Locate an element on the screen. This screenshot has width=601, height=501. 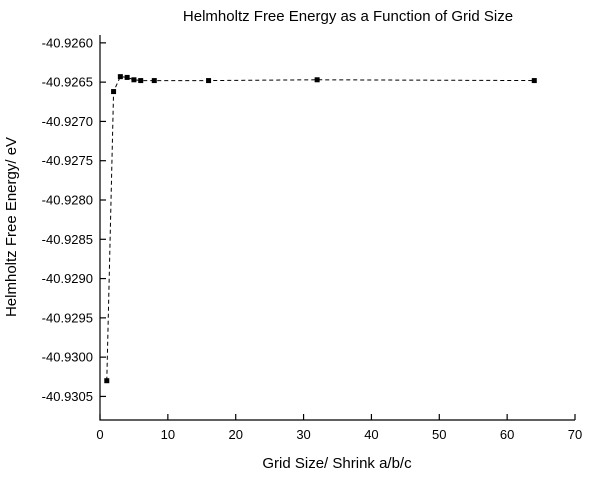
y-tick-label: -40.9285 is located at coordinates (67, 239).